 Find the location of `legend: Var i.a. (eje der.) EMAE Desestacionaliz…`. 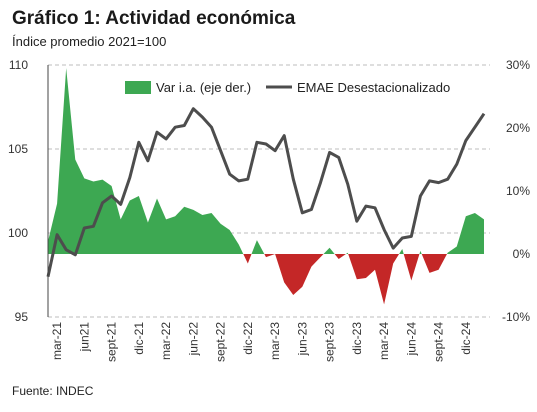

legend: Var i.a. (eje der.) EMAE Desestacionaliz… is located at coordinates (287, 87).